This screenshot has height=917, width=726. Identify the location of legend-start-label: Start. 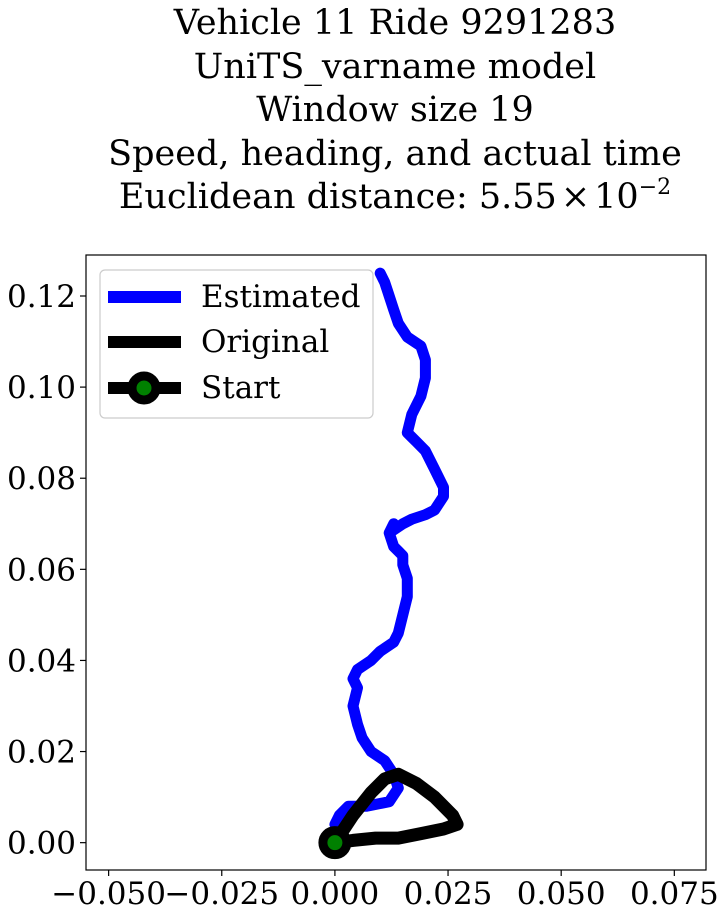
(241, 388).